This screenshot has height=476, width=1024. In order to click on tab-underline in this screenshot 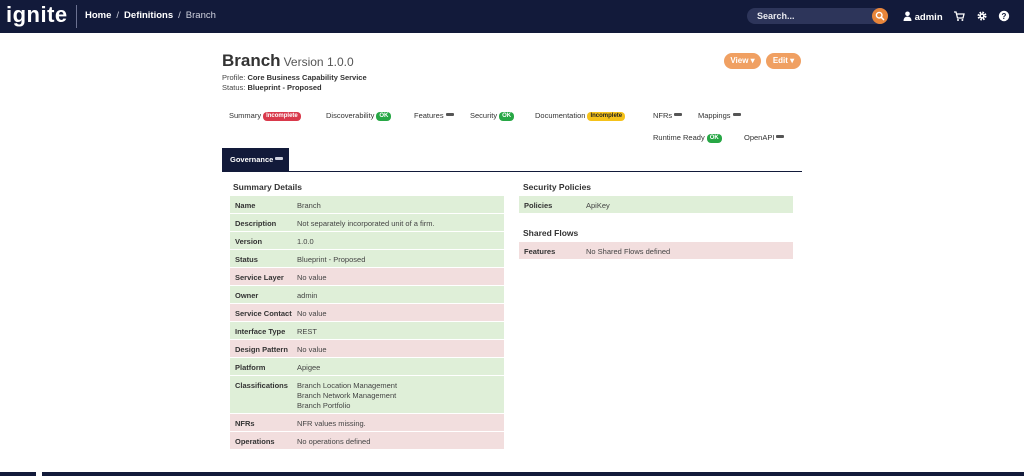, I will do `click(512, 171)`.